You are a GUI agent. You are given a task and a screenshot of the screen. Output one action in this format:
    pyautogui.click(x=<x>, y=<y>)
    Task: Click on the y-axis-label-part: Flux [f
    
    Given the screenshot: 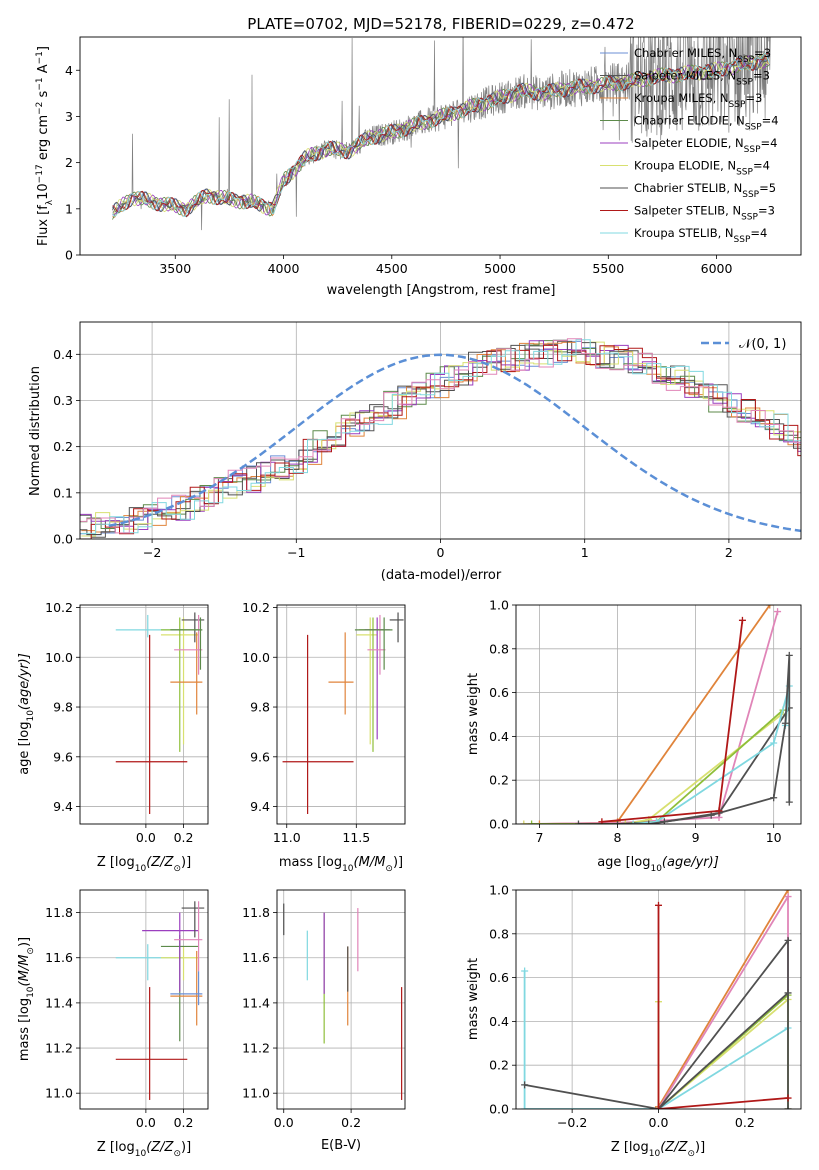 What is the action you would take?
    pyautogui.click(x=43, y=225)
    